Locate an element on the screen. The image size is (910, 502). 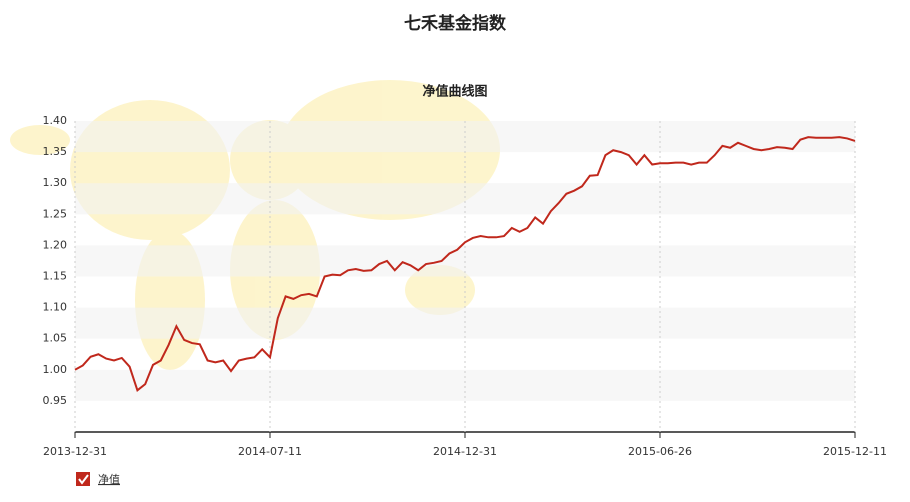
y-tick-label: 0.95 is located at coordinates (55, 400).